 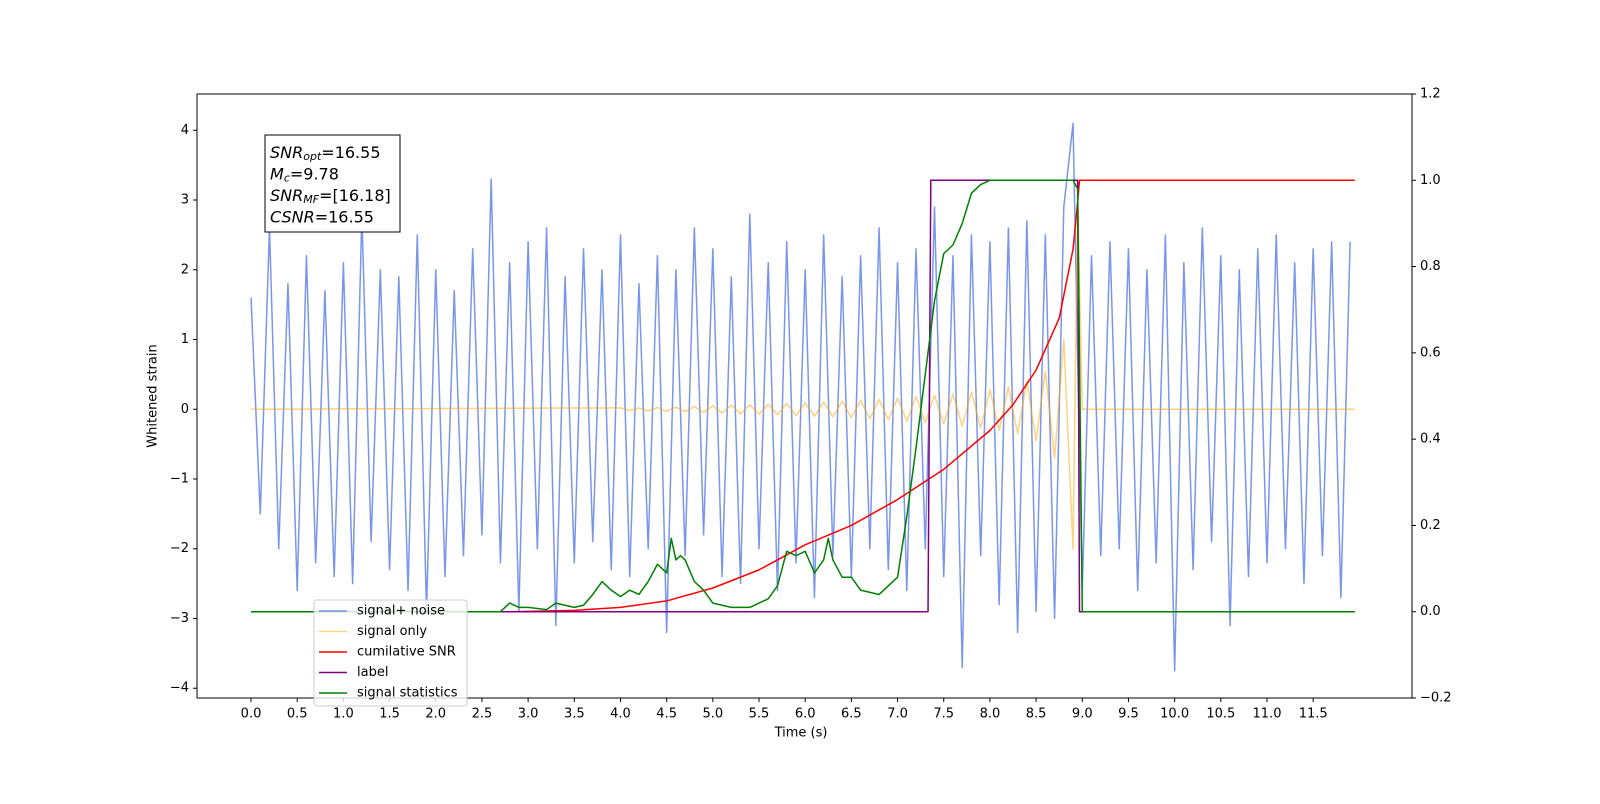 I want to click on y2-tick-label: −0.2, so click(x=1436, y=698).